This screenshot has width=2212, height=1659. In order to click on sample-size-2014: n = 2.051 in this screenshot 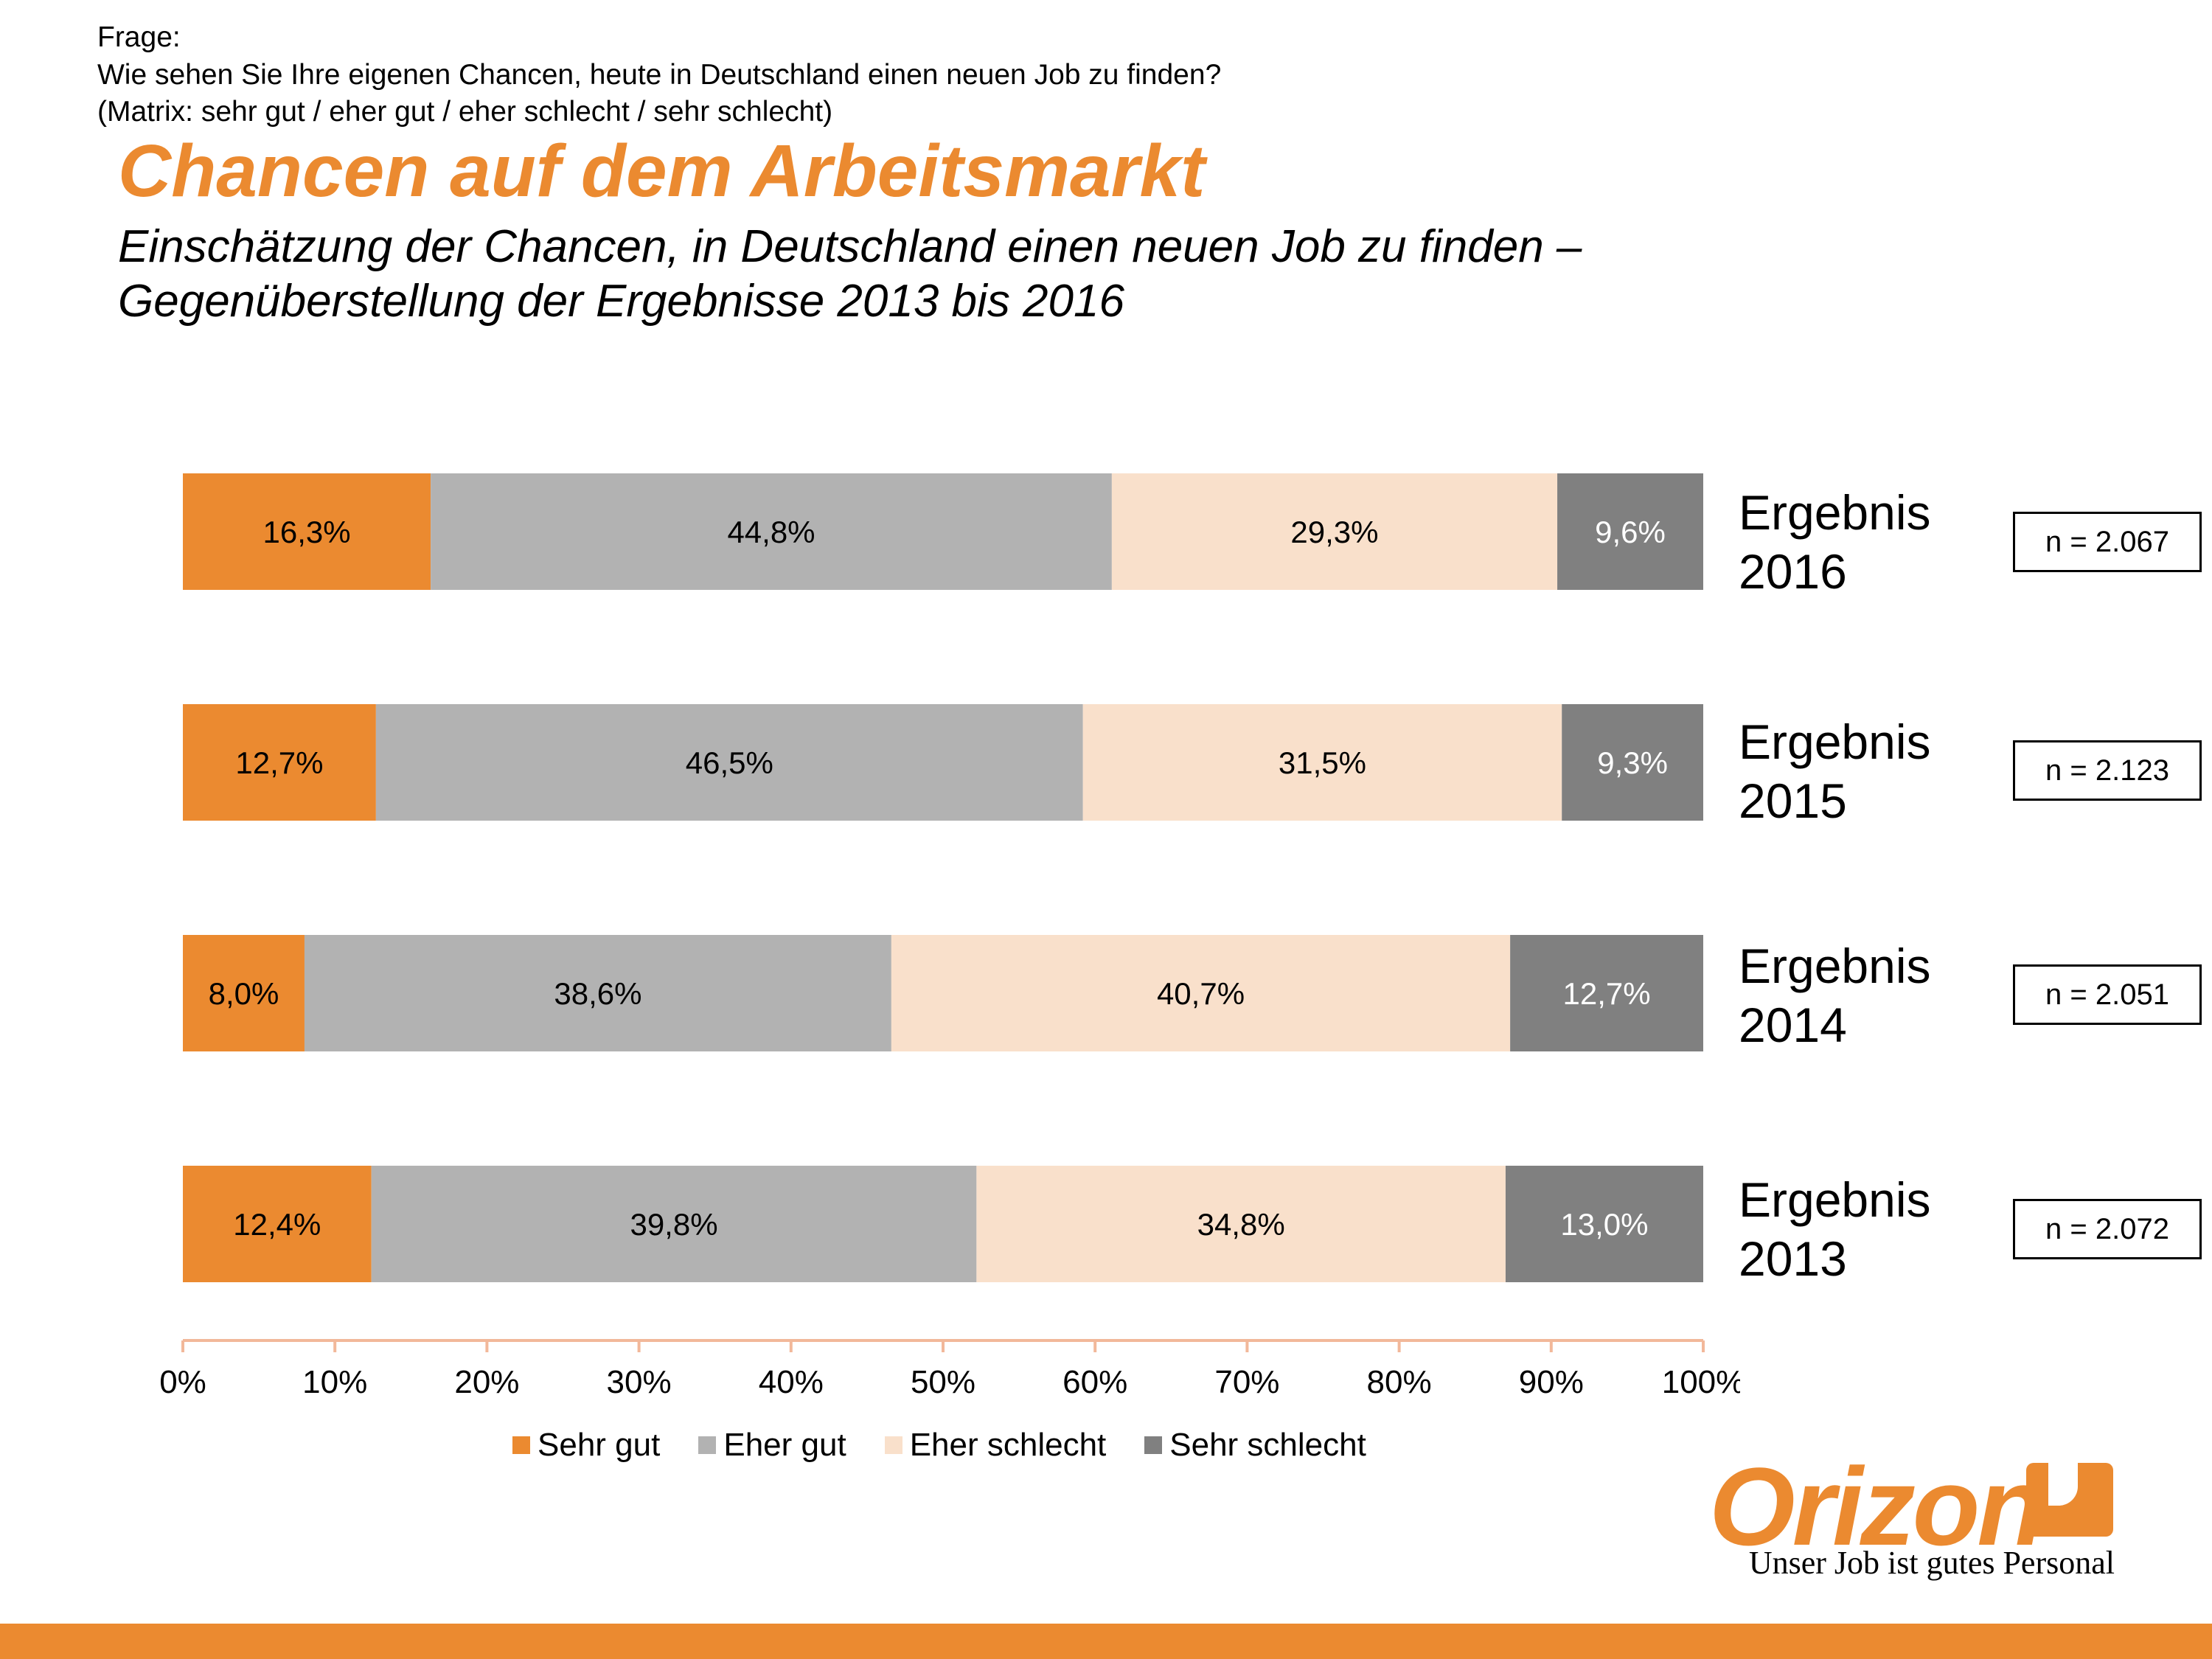, I will do `click(2107, 994)`.